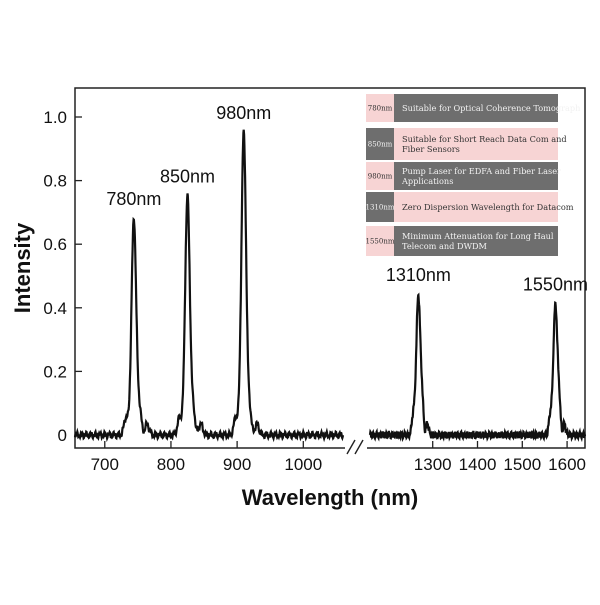 The height and width of the screenshot is (605, 600). I want to click on x-tick-label: 1300, so click(433, 464).